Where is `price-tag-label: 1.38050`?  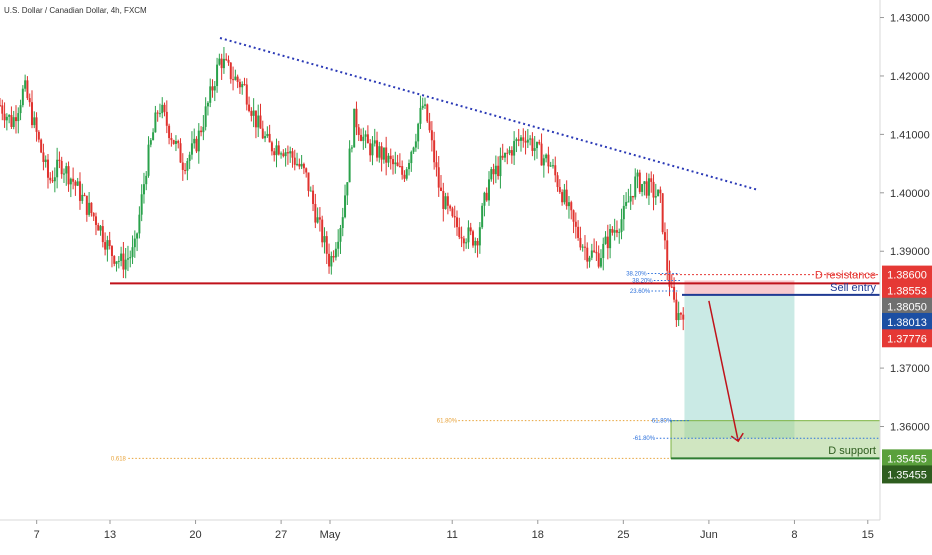 price-tag-label: 1.38050 is located at coordinates (907, 308).